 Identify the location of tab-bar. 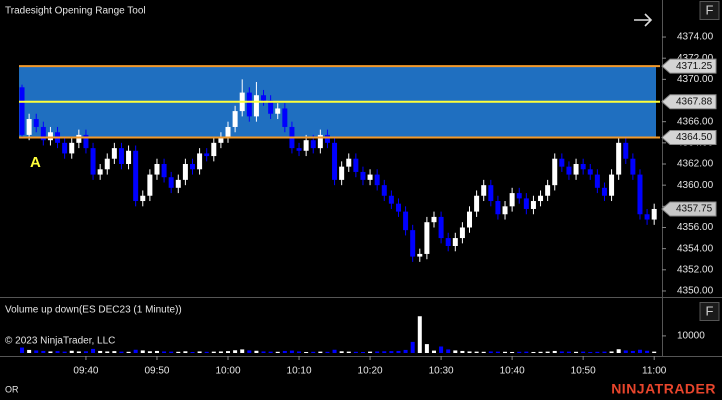
(361, 390).